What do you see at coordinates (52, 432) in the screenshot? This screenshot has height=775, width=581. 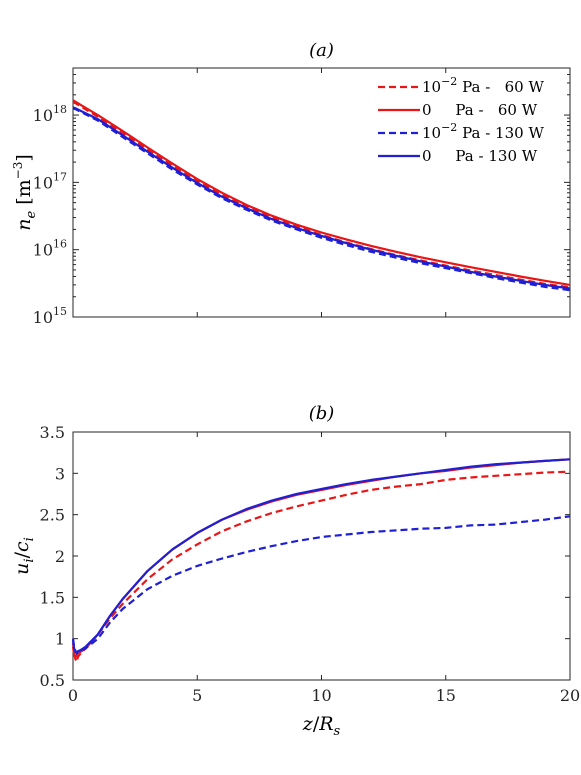 I see `y-tick-label-b: 3.5` at bounding box center [52, 432].